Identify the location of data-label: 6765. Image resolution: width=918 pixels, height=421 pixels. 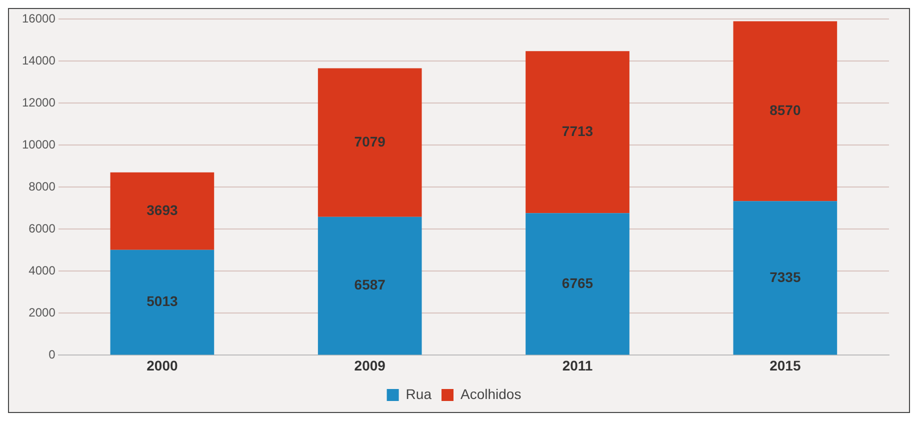
(578, 282).